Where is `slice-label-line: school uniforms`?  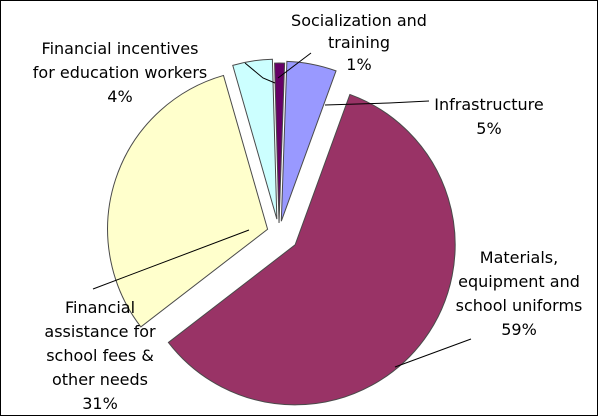
slice-label-line: school uniforms is located at coordinates (519, 305).